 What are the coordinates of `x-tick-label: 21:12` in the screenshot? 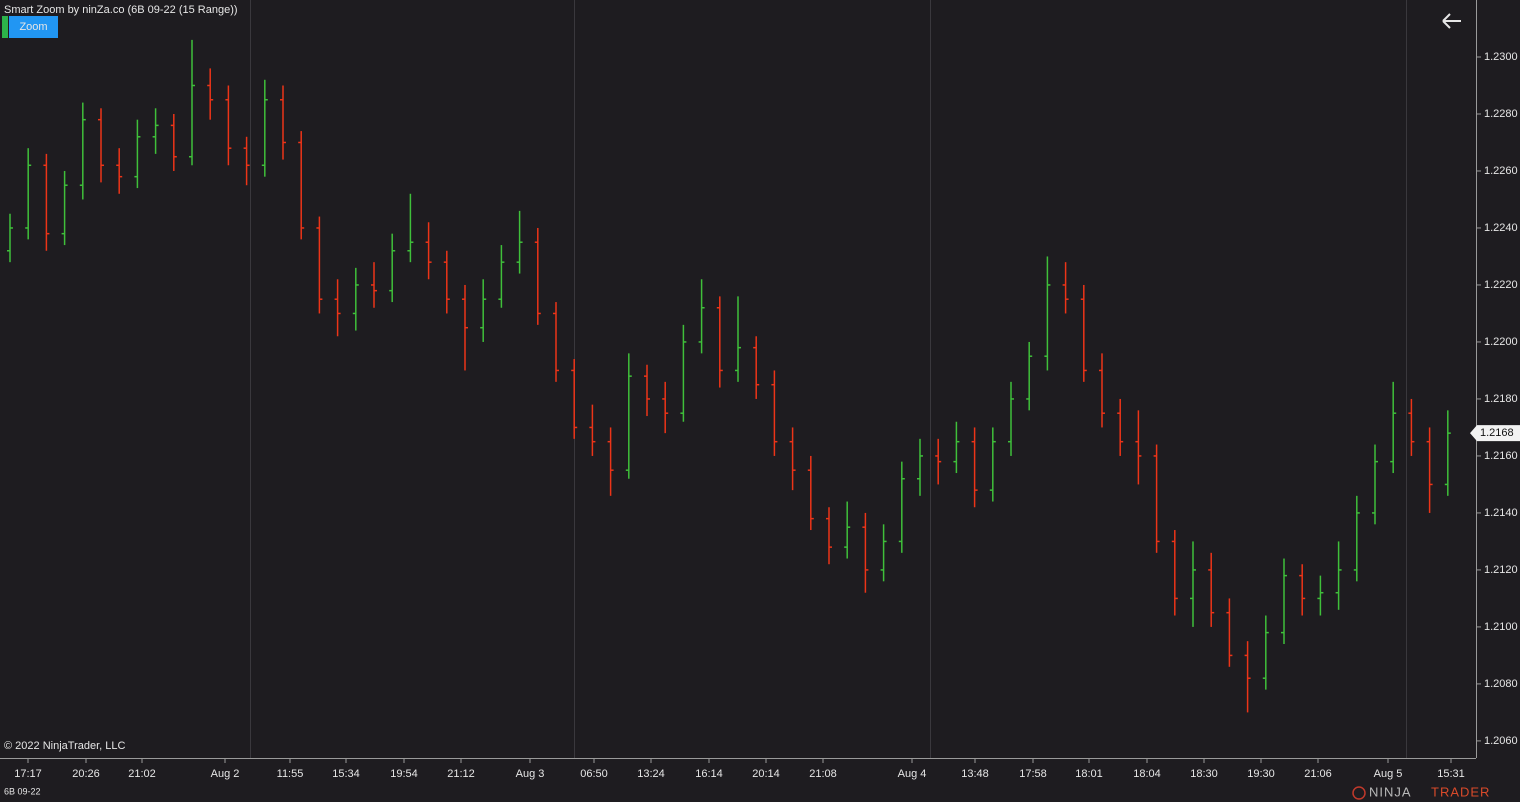 It's located at (461, 774).